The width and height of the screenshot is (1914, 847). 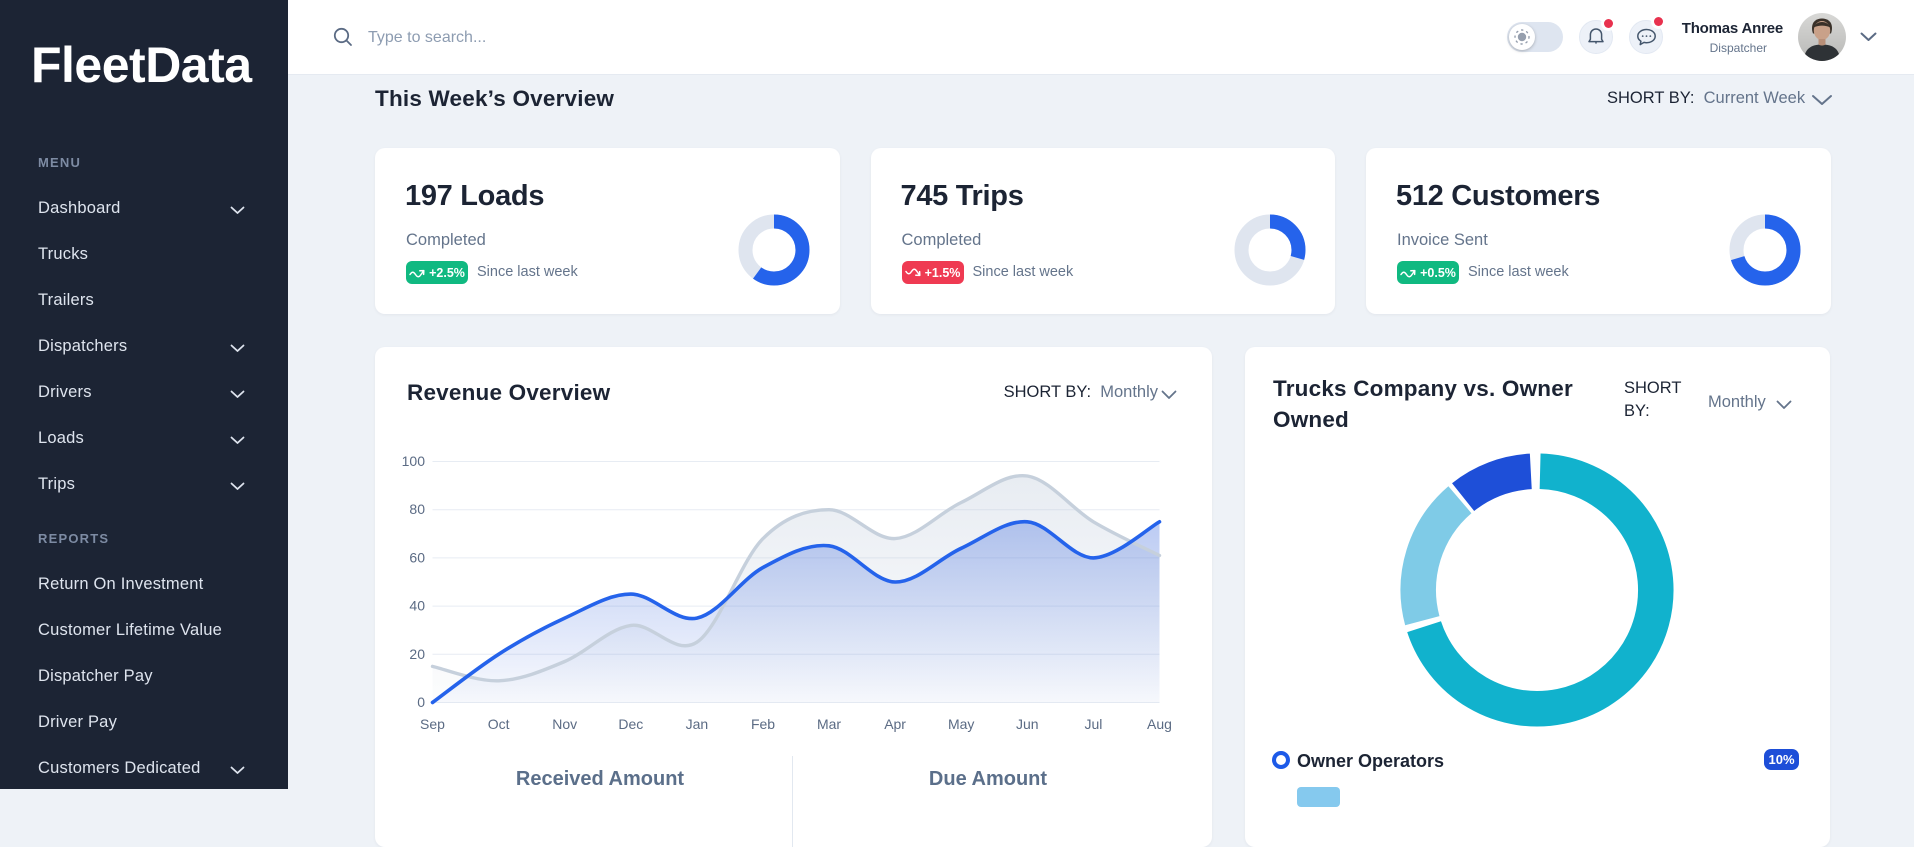 I want to click on svg-text: Dec, so click(x=630, y=724).